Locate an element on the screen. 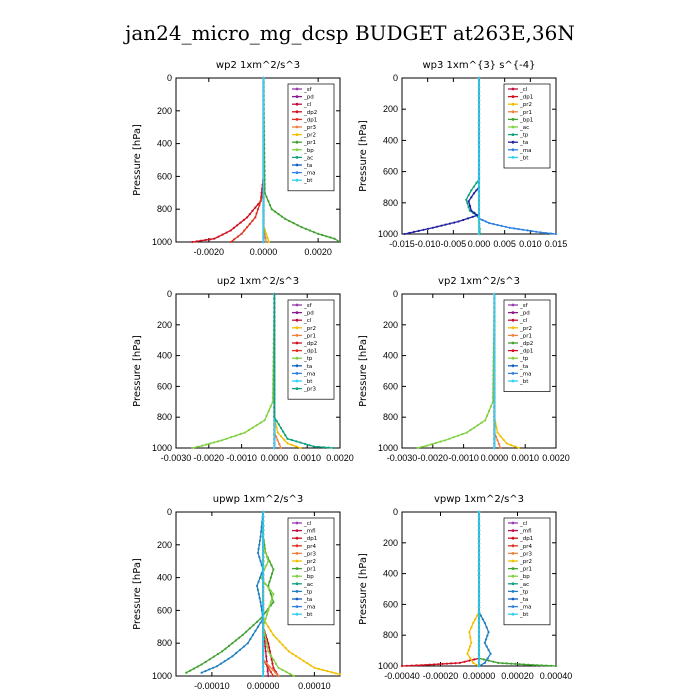 The image size is (700, 700). x-tick-label: -0.00020 is located at coordinates (441, 676).